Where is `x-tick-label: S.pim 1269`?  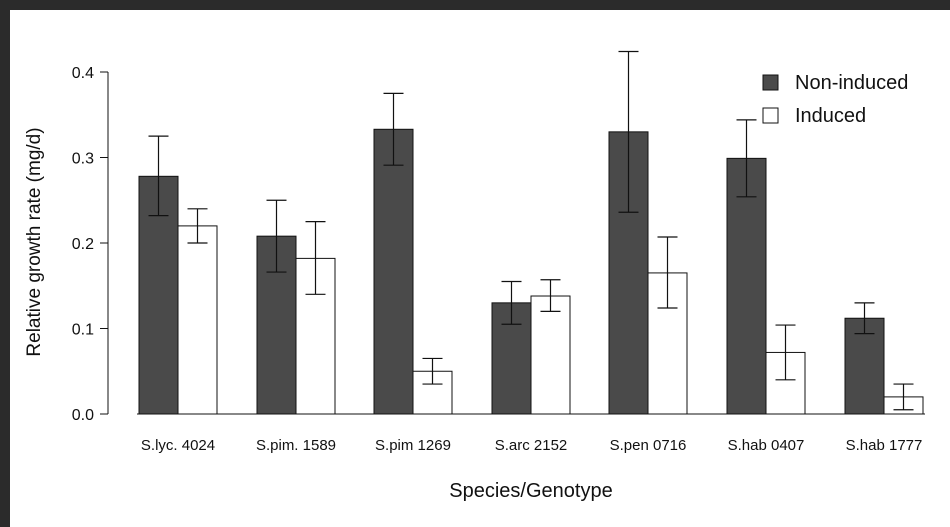 x-tick-label: S.pim 1269 is located at coordinates (413, 445).